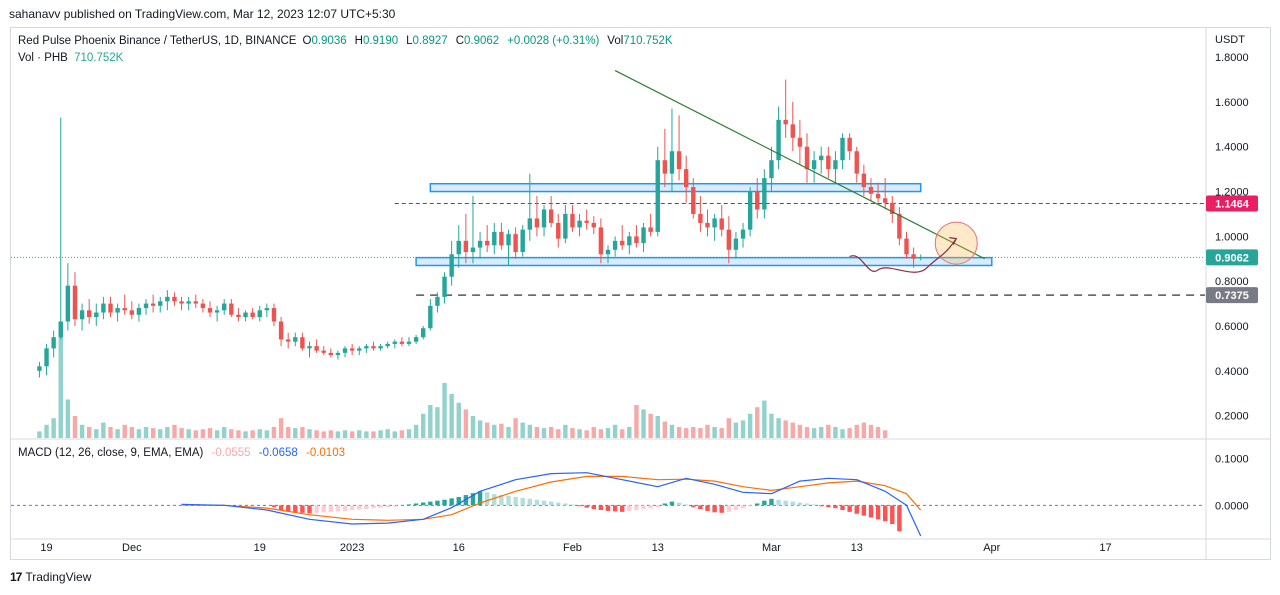 The width and height of the screenshot is (1280, 595). I want to click on close-value: 0.9062, so click(482, 41).